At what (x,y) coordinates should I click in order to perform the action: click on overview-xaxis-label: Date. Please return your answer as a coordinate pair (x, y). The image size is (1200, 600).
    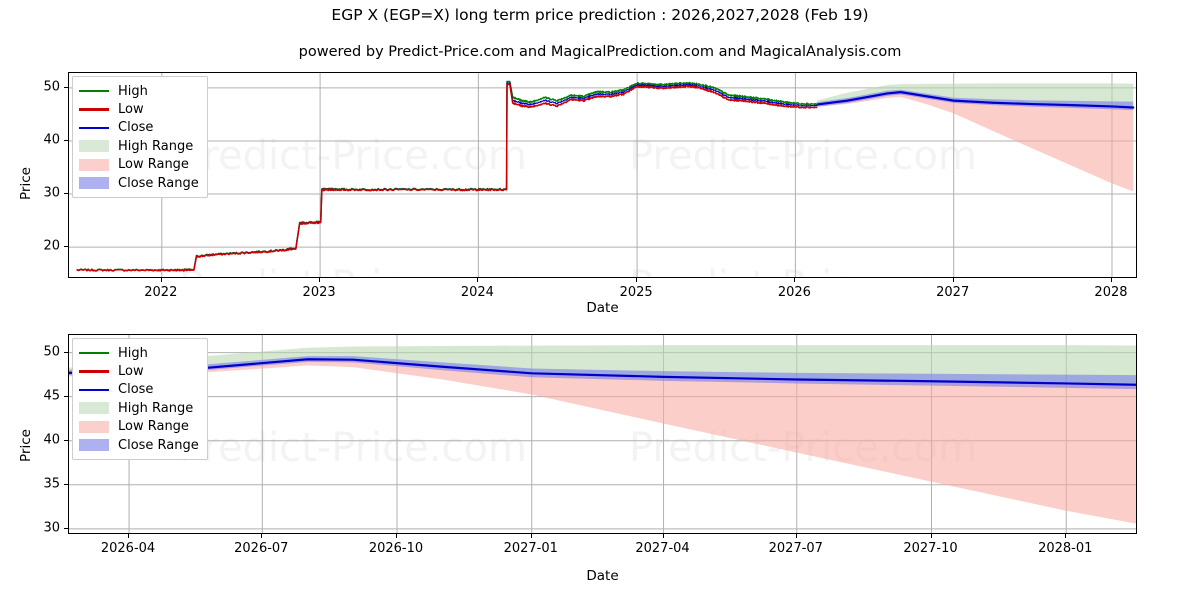
    Looking at the image, I should click on (602, 308).